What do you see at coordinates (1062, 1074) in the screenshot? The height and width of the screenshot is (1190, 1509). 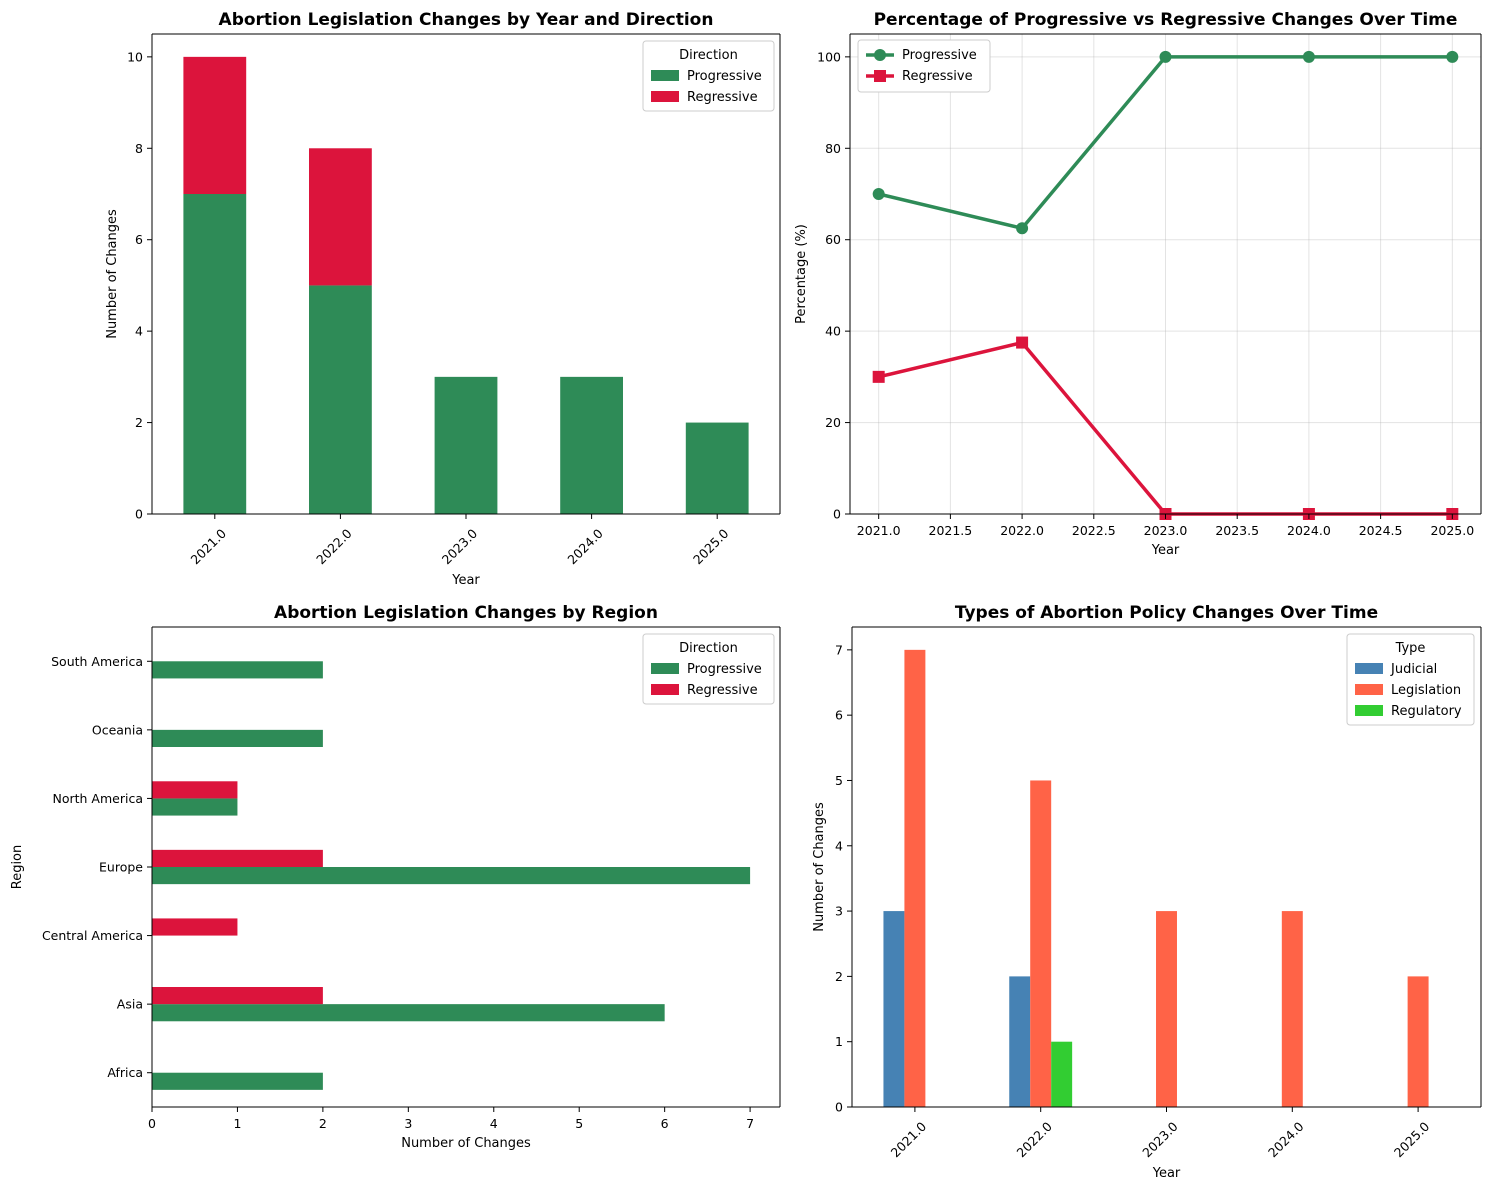 I see `bar-regulatory-2022.0` at bounding box center [1062, 1074].